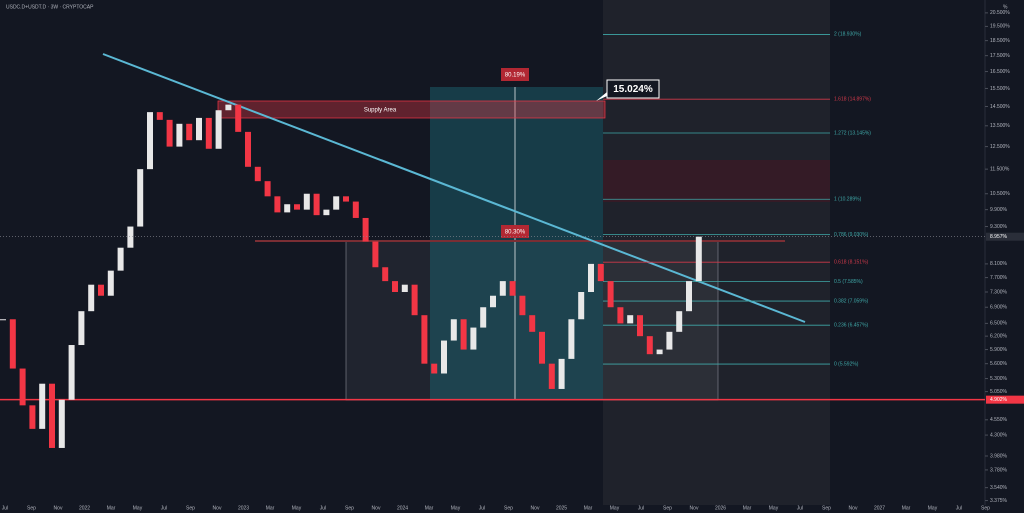  What do you see at coordinates (999, 379) in the screenshot?
I see `y-tick-label: 5.300%` at bounding box center [999, 379].